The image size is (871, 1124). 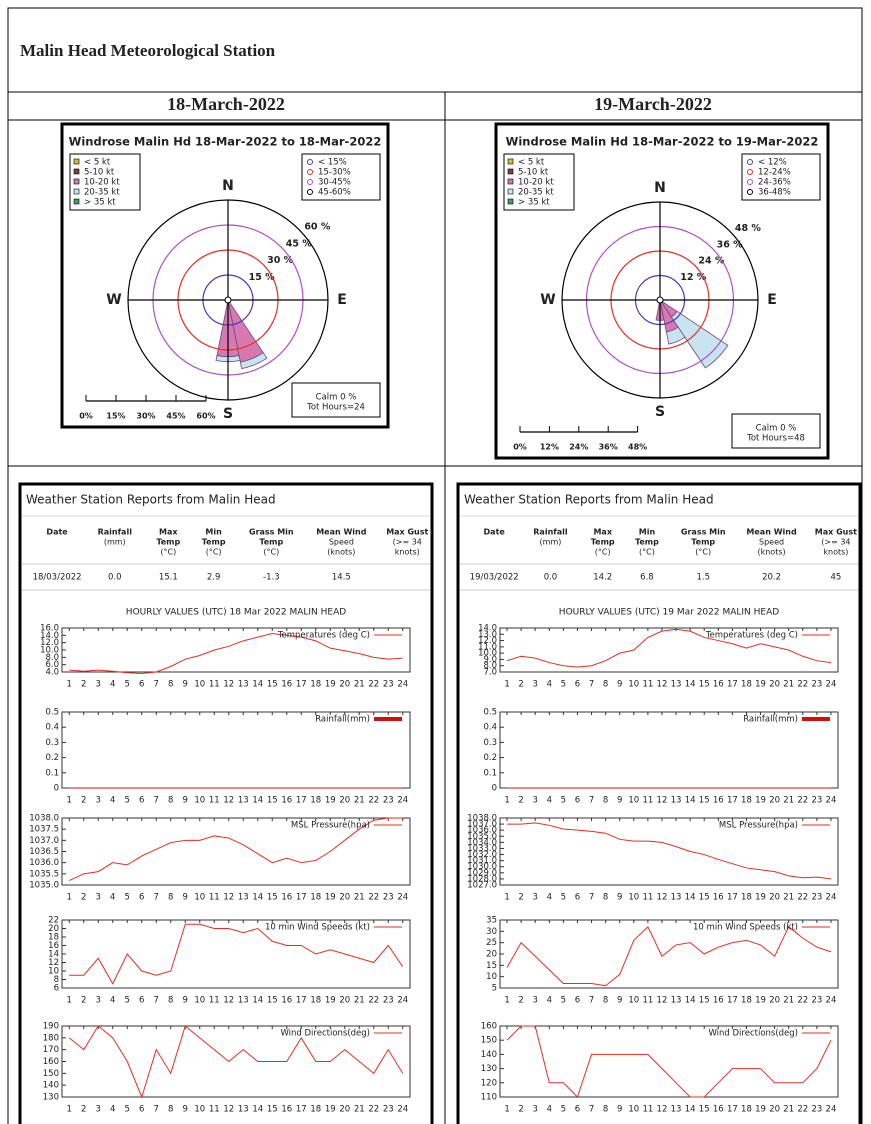 I want to click on compass-label: W, so click(x=113, y=300).